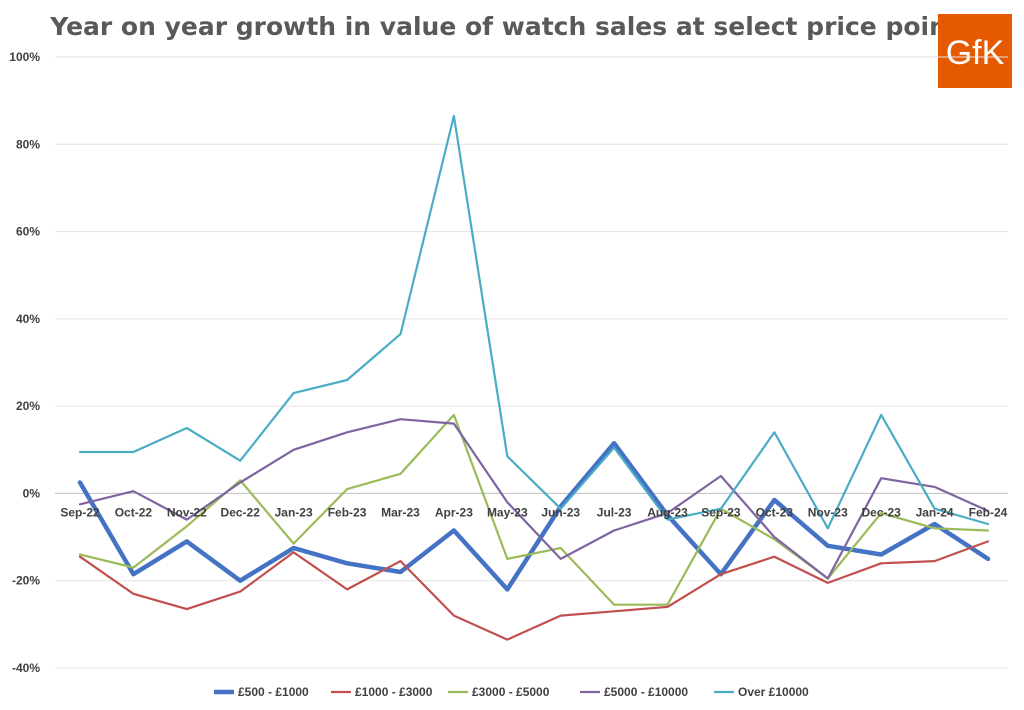 Image resolution: width=1024 pixels, height=710 pixels. I want to click on x-tick-label: Feb-23, so click(347, 512).